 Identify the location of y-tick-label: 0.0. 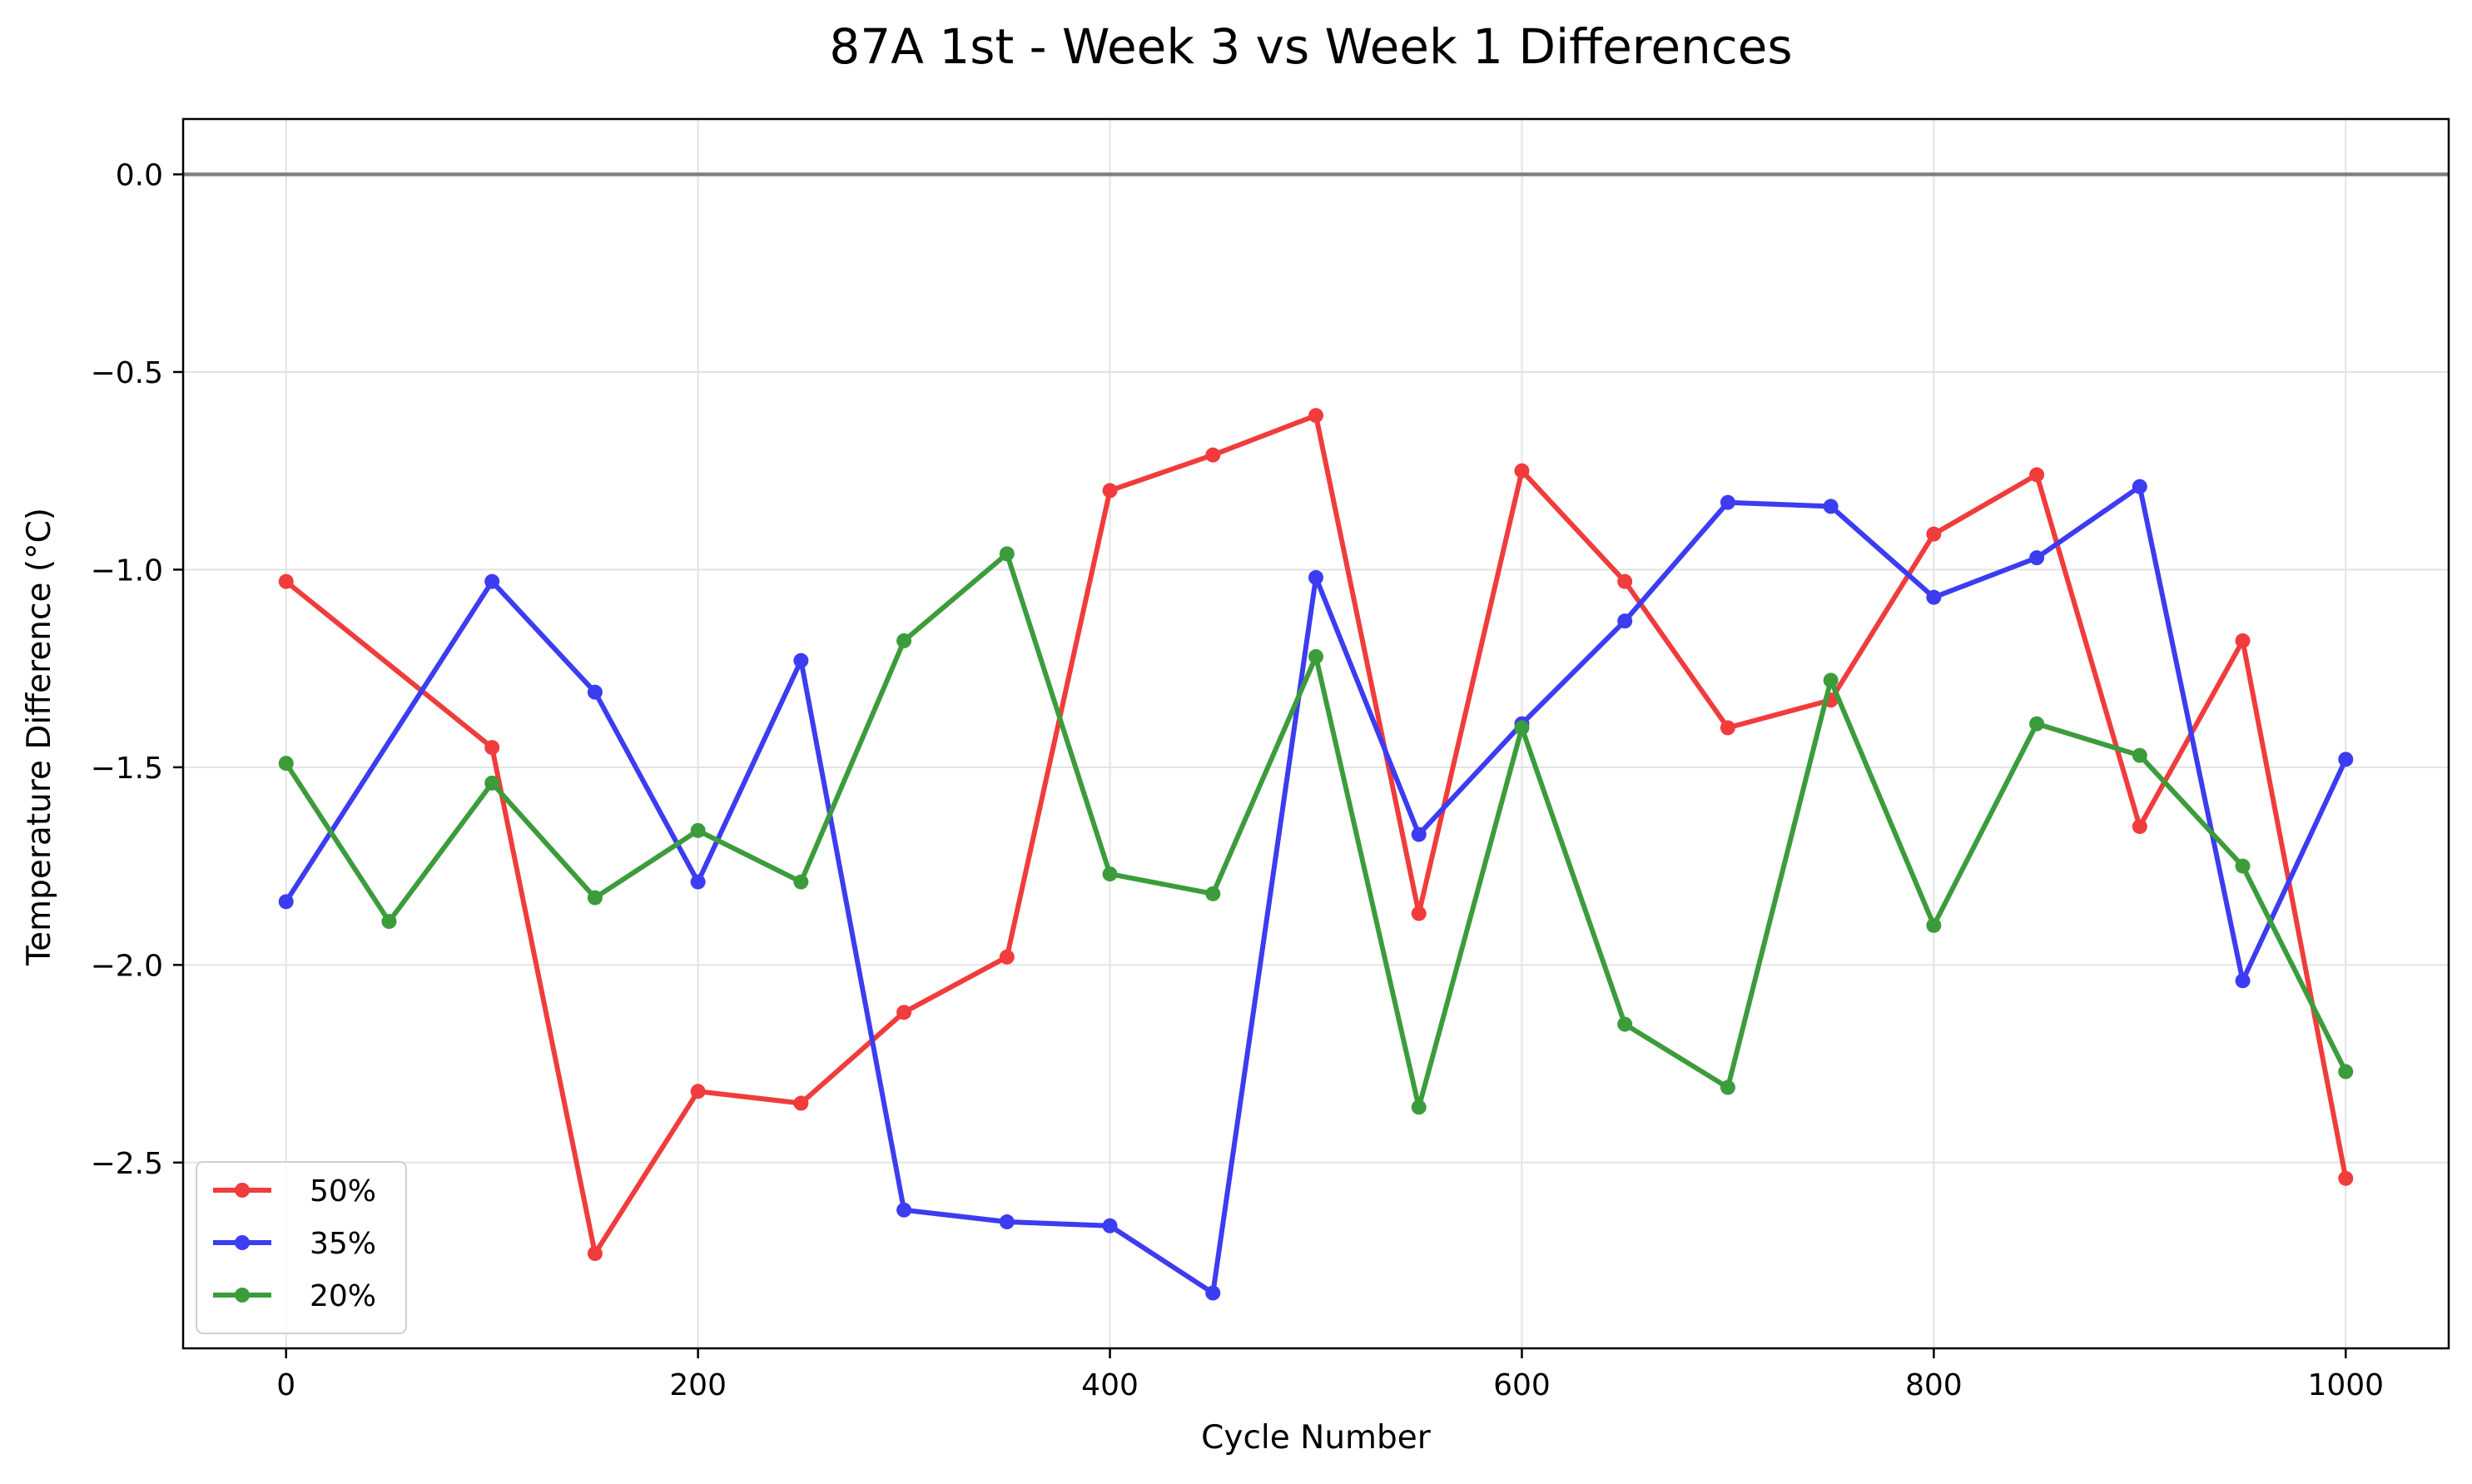
(139, 175).